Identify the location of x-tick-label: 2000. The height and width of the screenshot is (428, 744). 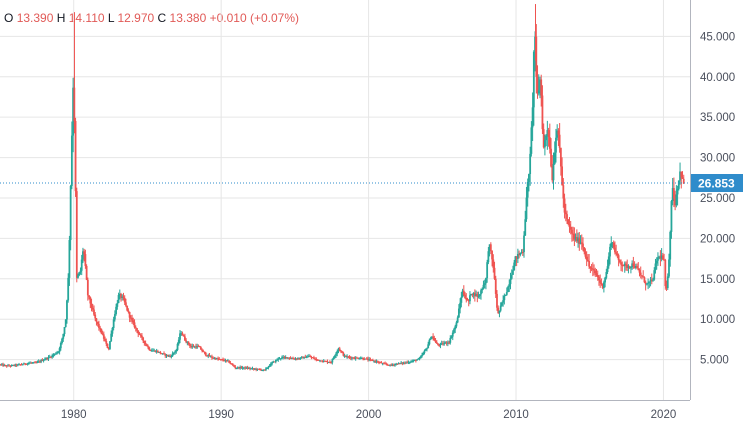
(369, 415).